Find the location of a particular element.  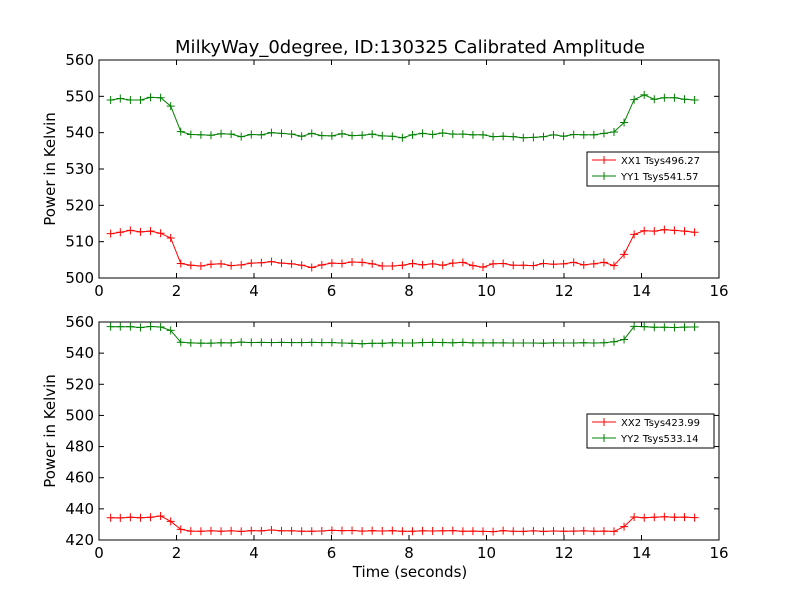

top-panel-legend-box is located at coordinates (653, 169).